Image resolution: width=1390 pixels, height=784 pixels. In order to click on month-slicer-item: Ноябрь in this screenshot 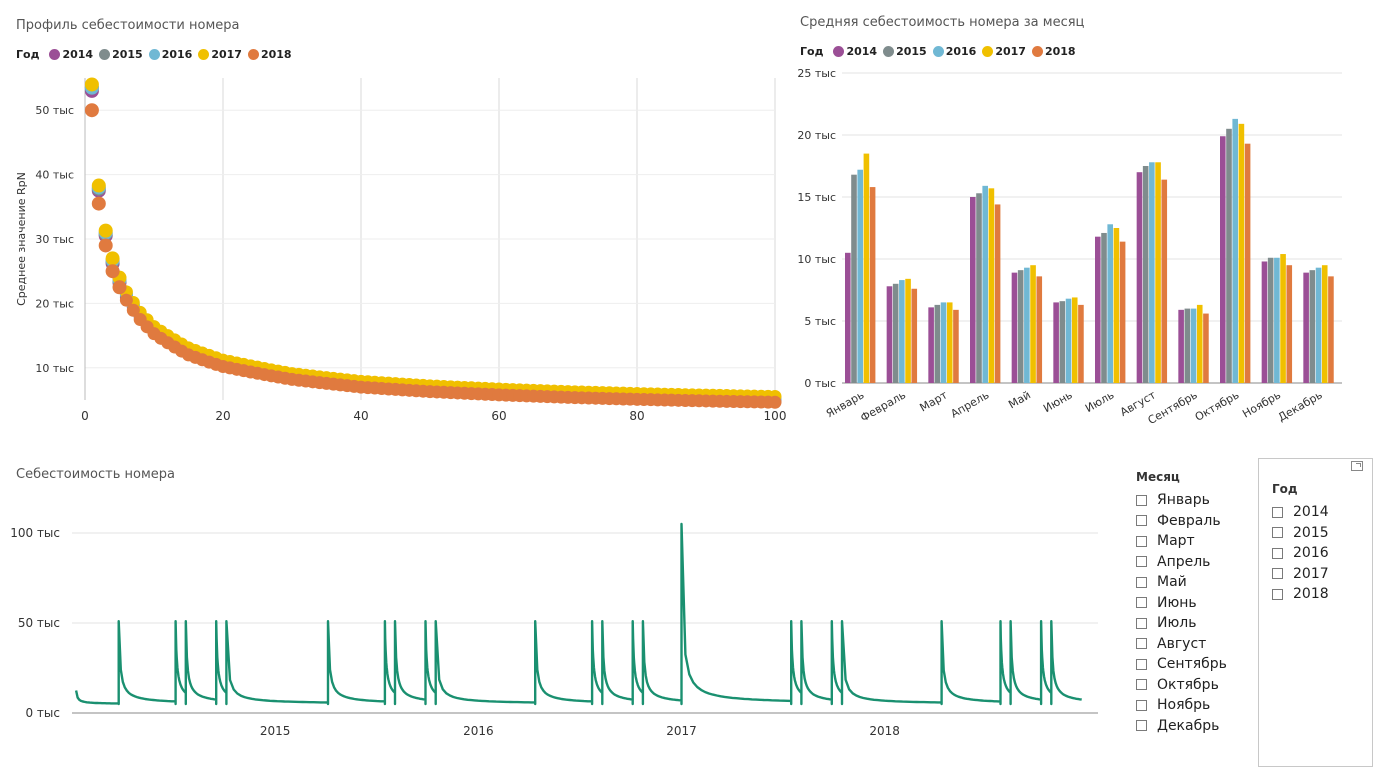, I will do `click(1181, 705)`.